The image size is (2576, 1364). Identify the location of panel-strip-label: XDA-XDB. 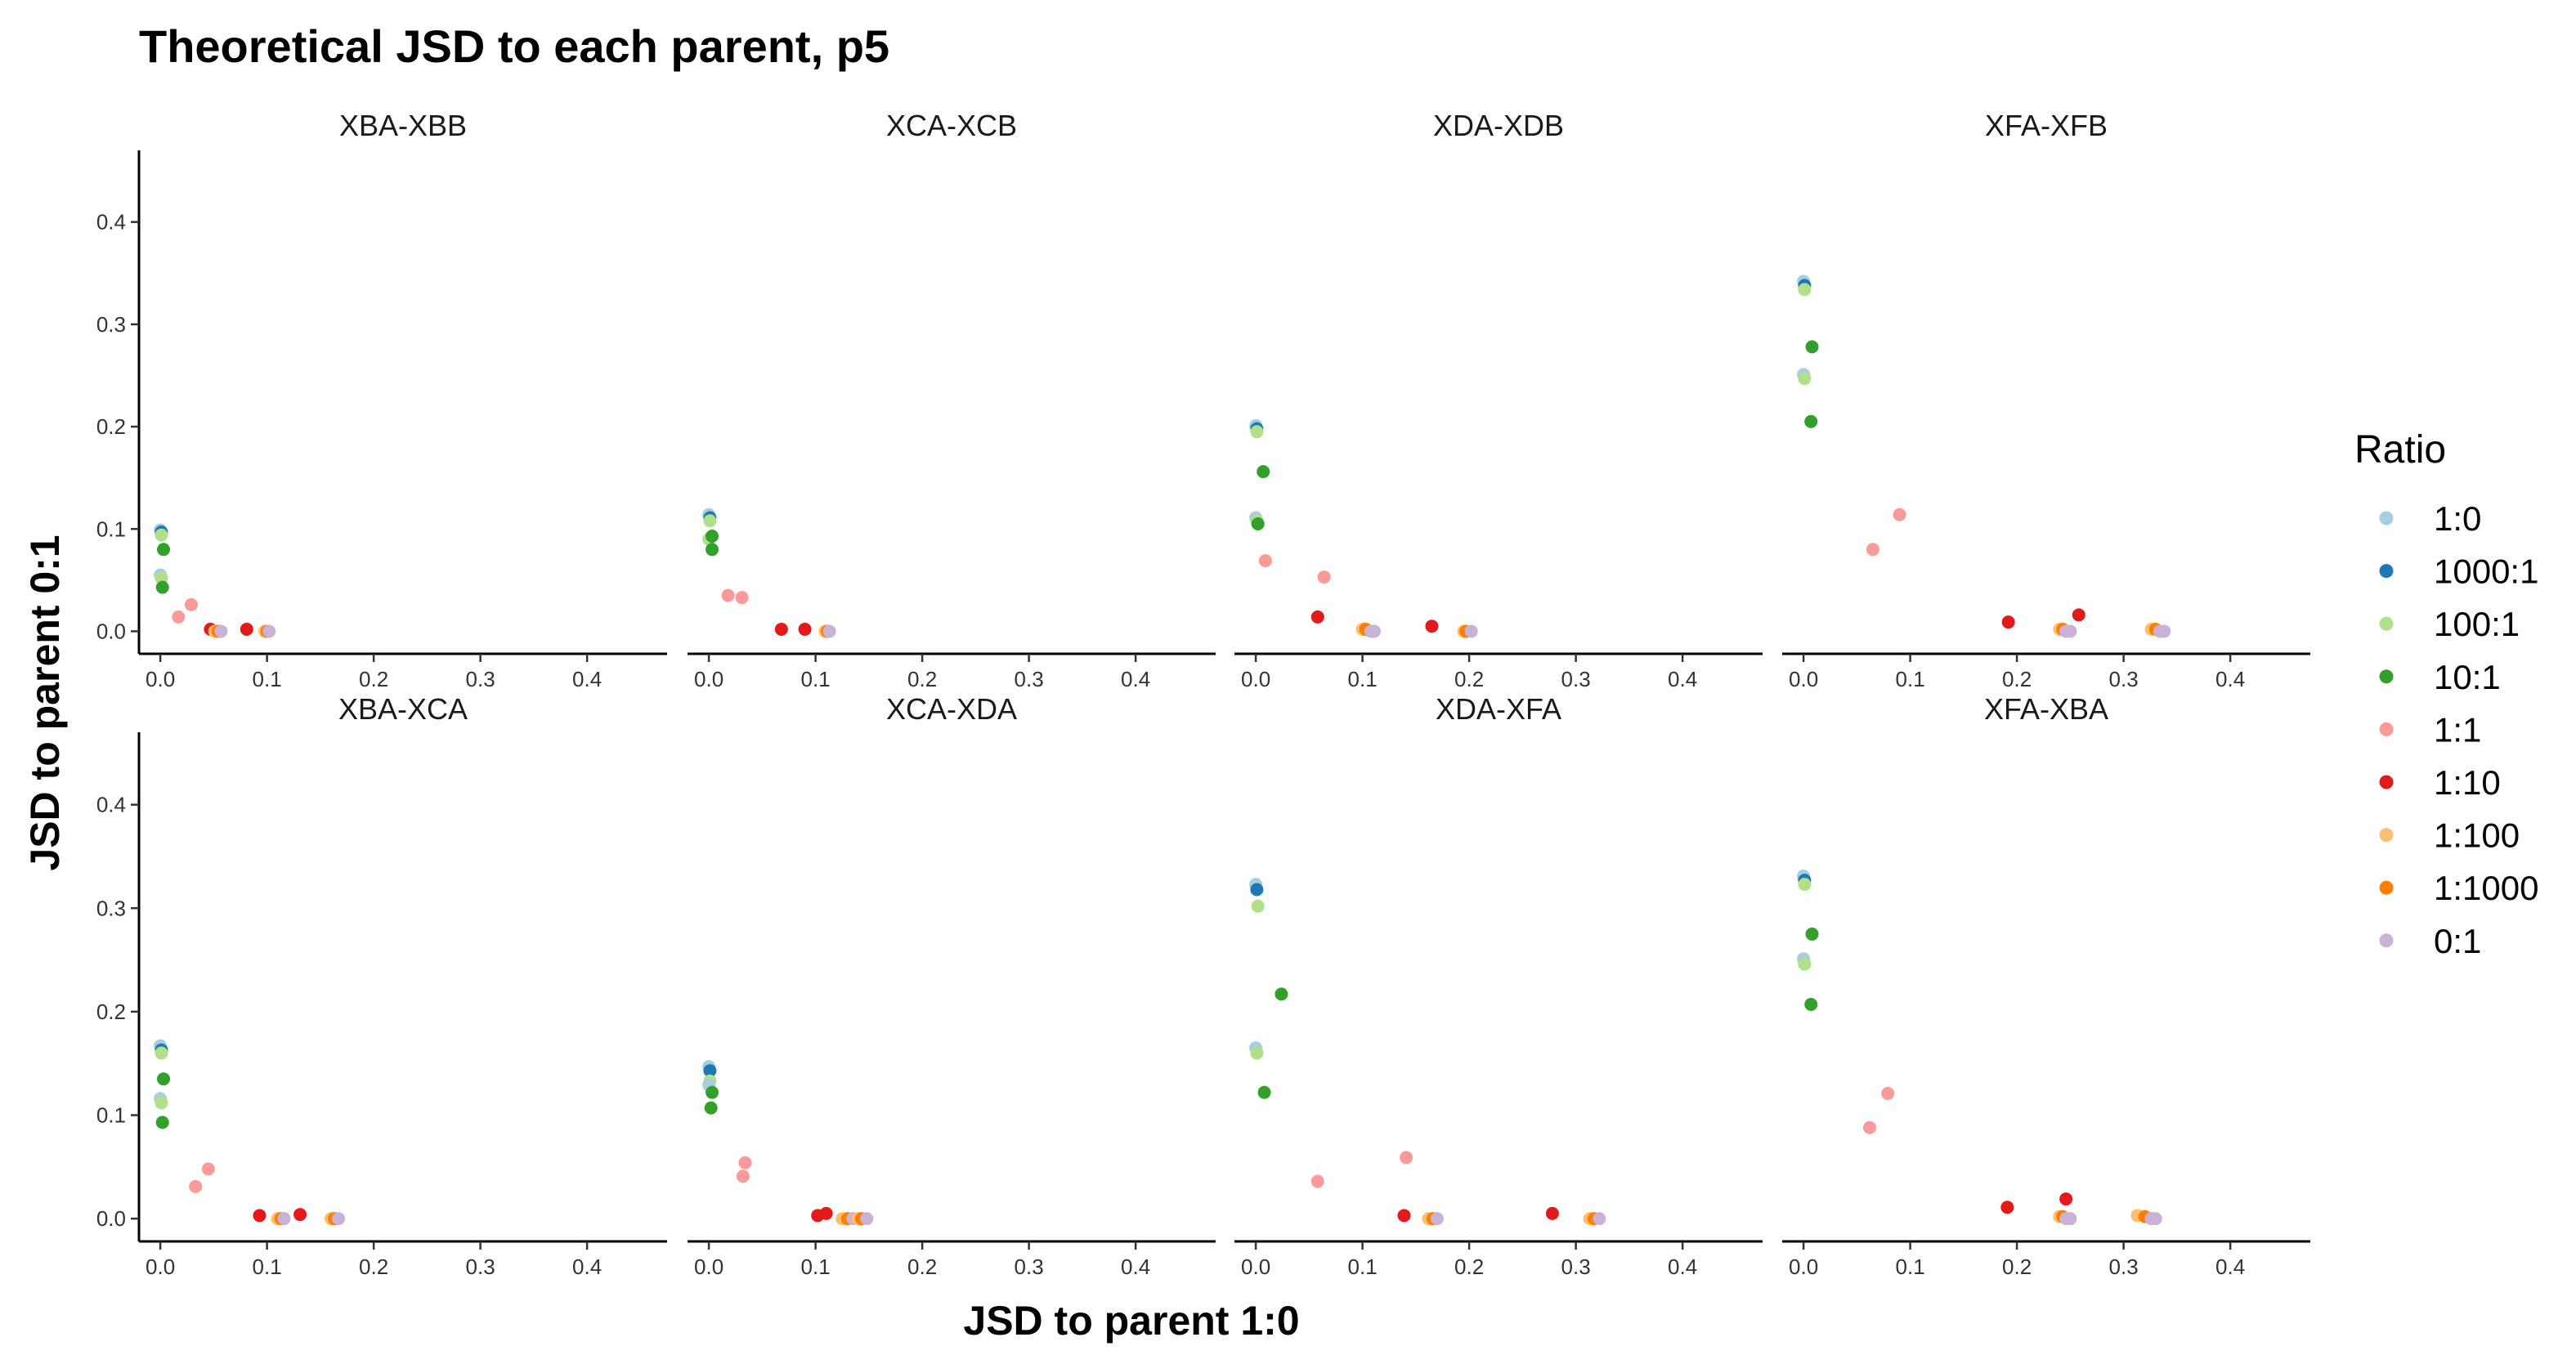
(1499, 125).